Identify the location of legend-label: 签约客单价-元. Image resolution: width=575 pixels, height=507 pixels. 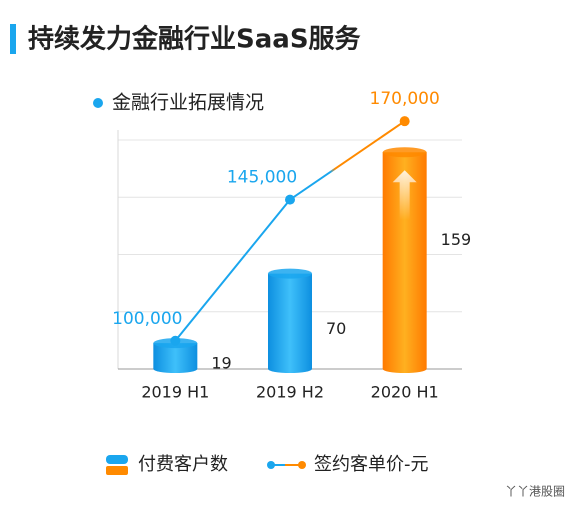
(371, 464).